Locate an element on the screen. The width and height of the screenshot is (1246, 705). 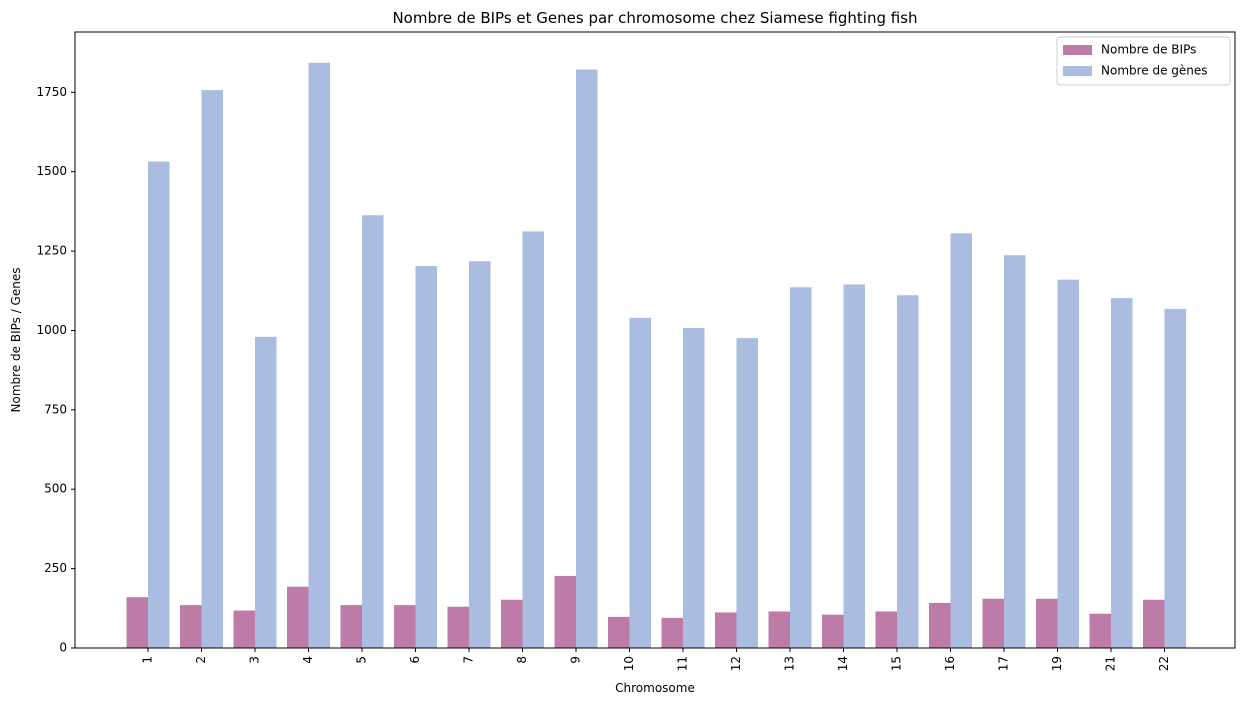
x-tick-label: 19 is located at coordinates (1057, 663).